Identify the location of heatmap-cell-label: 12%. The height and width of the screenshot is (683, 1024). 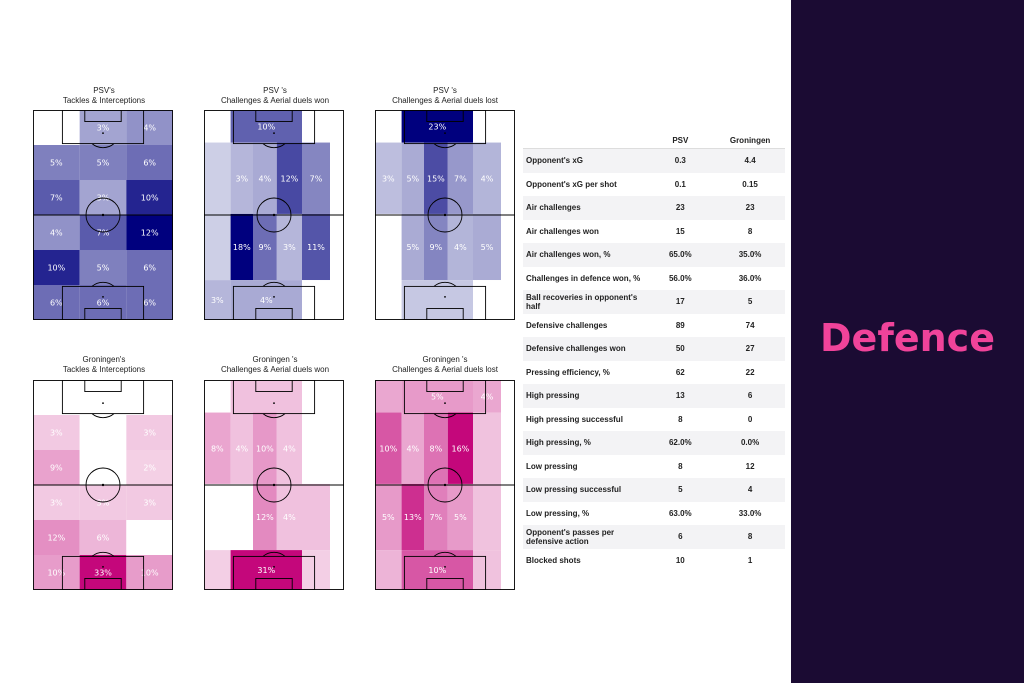
(290, 178).